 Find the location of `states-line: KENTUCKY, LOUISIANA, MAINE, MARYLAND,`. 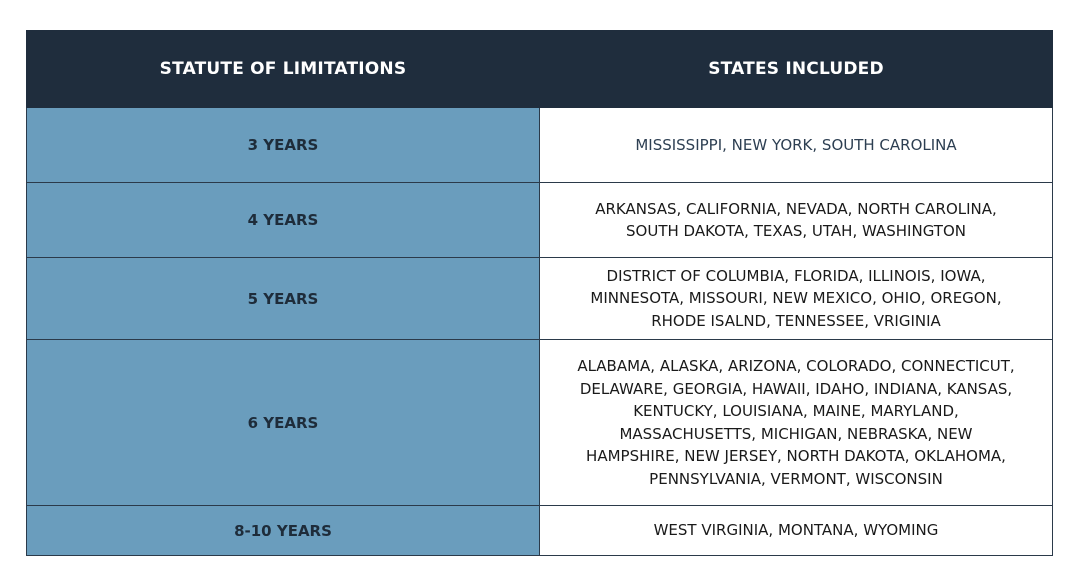

states-line: KENTUCKY, LOUISIANA, MAINE, MARYLAND, is located at coordinates (796, 411).